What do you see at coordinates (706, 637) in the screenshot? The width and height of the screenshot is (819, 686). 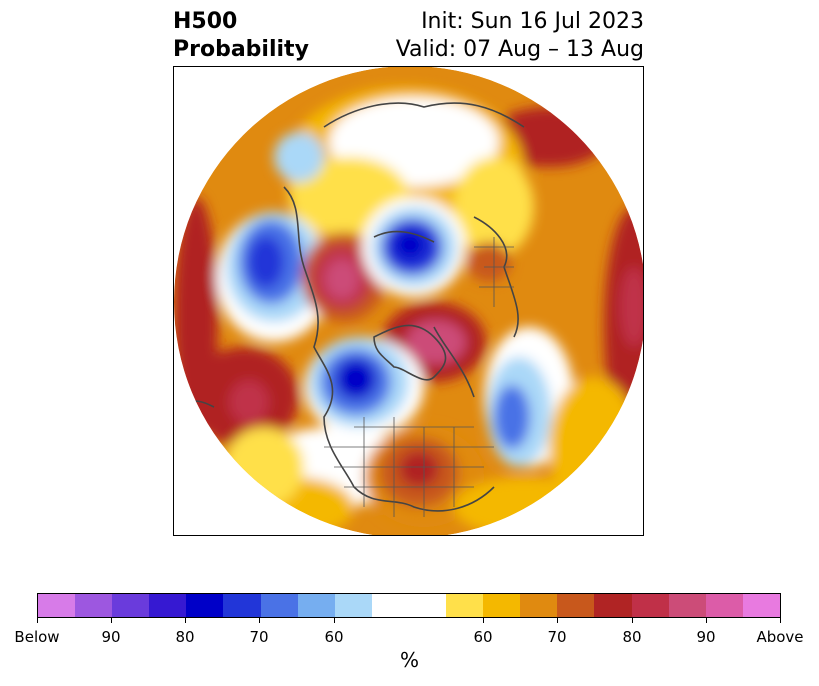 I see `tick-label-above-90: 90` at bounding box center [706, 637].